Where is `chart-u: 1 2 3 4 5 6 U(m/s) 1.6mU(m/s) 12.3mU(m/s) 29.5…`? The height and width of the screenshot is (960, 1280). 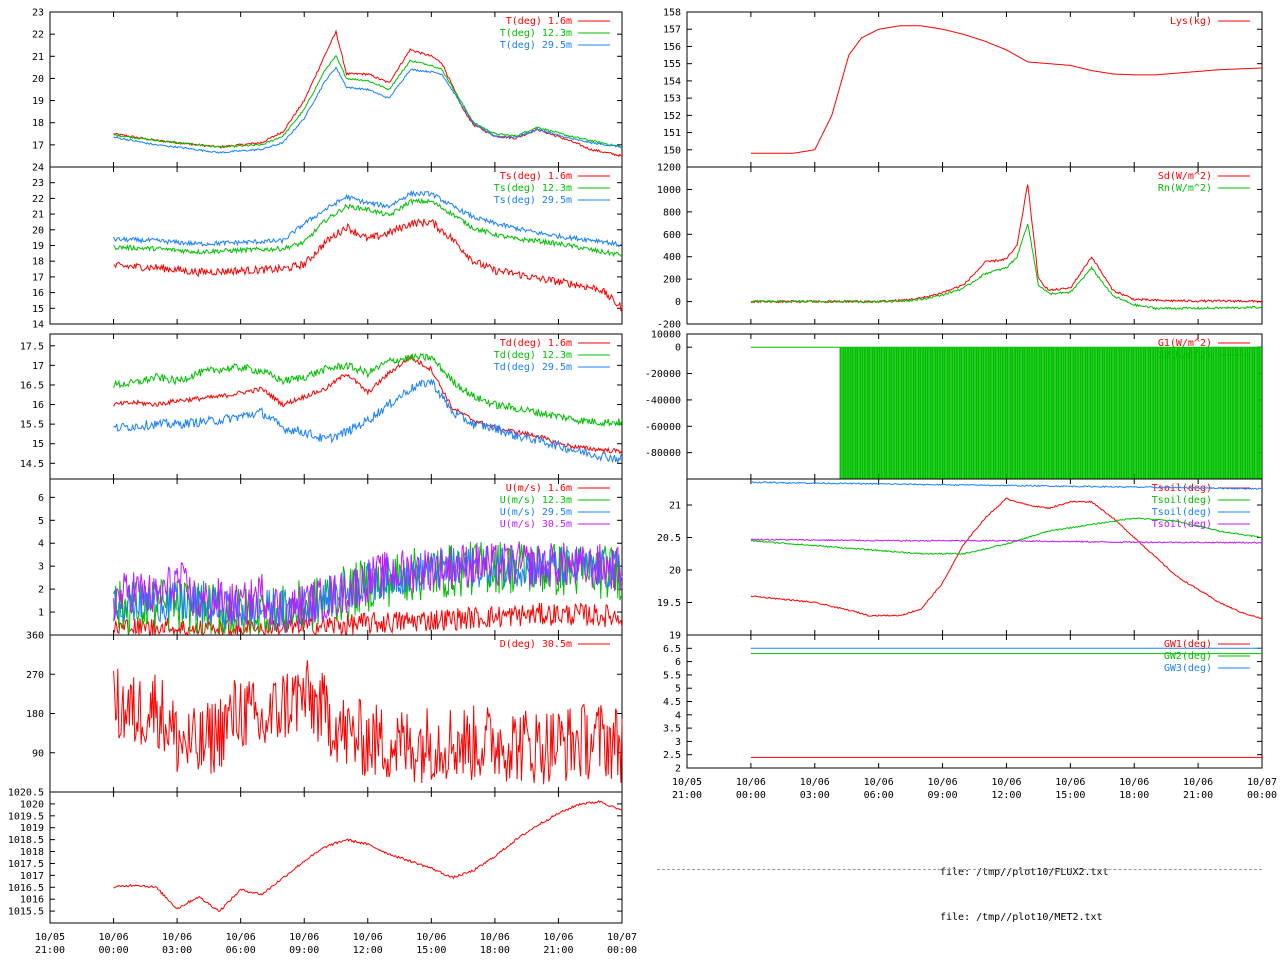
chart-u: 1 2 3 4 5 6 U(m/s) 1.6mU(m/s) 12.3mU(m/s) 29.5… is located at coordinates (330, 557).